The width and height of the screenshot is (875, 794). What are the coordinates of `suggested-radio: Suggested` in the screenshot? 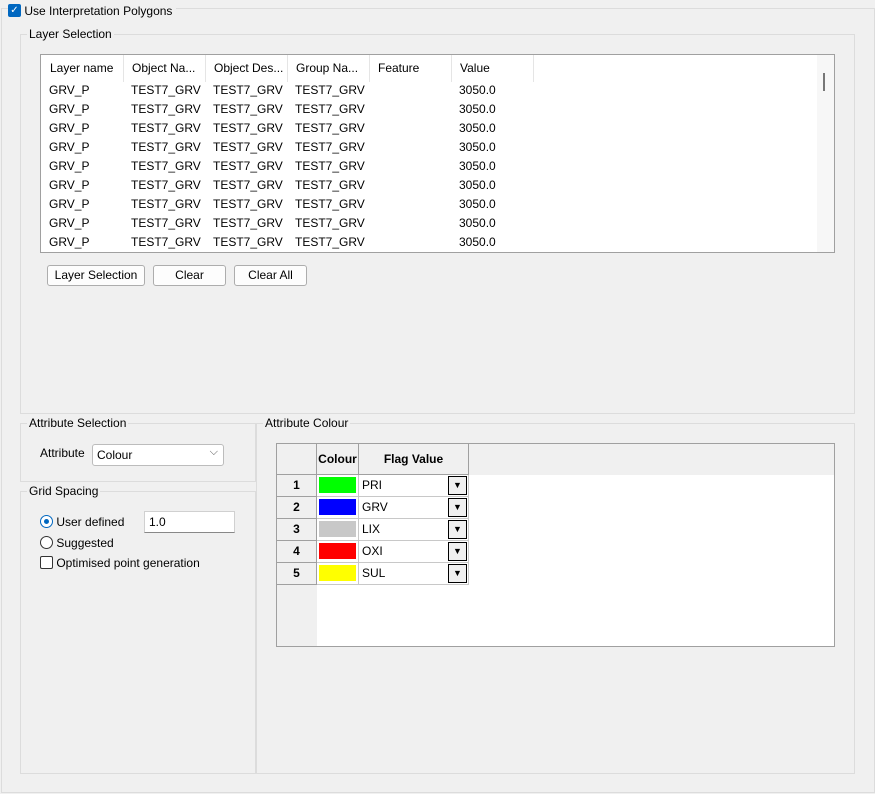 It's located at (77, 542).